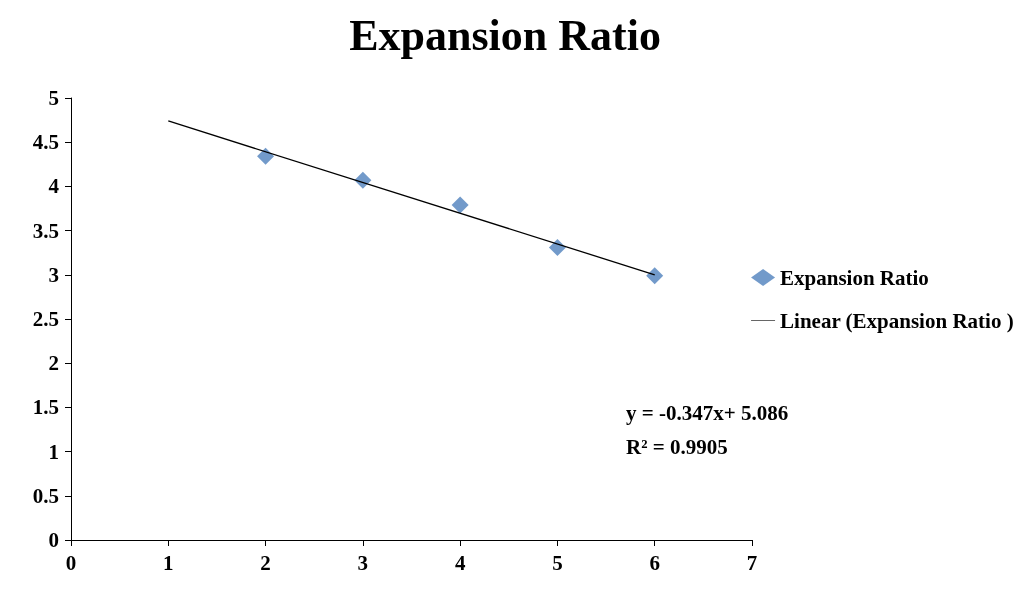 This screenshot has height=598, width=1024. Describe the element at coordinates (54, 186) in the screenshot. I see `y-tick-label: 4` at that location.